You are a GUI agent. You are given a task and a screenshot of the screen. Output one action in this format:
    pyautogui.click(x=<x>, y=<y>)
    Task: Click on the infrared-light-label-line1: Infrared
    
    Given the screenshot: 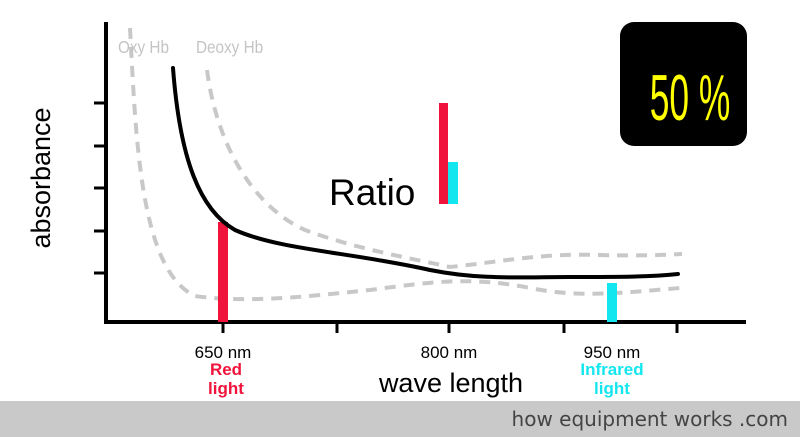 What is the action you would take?
    pyautogui.click(x=611, y=369)
    